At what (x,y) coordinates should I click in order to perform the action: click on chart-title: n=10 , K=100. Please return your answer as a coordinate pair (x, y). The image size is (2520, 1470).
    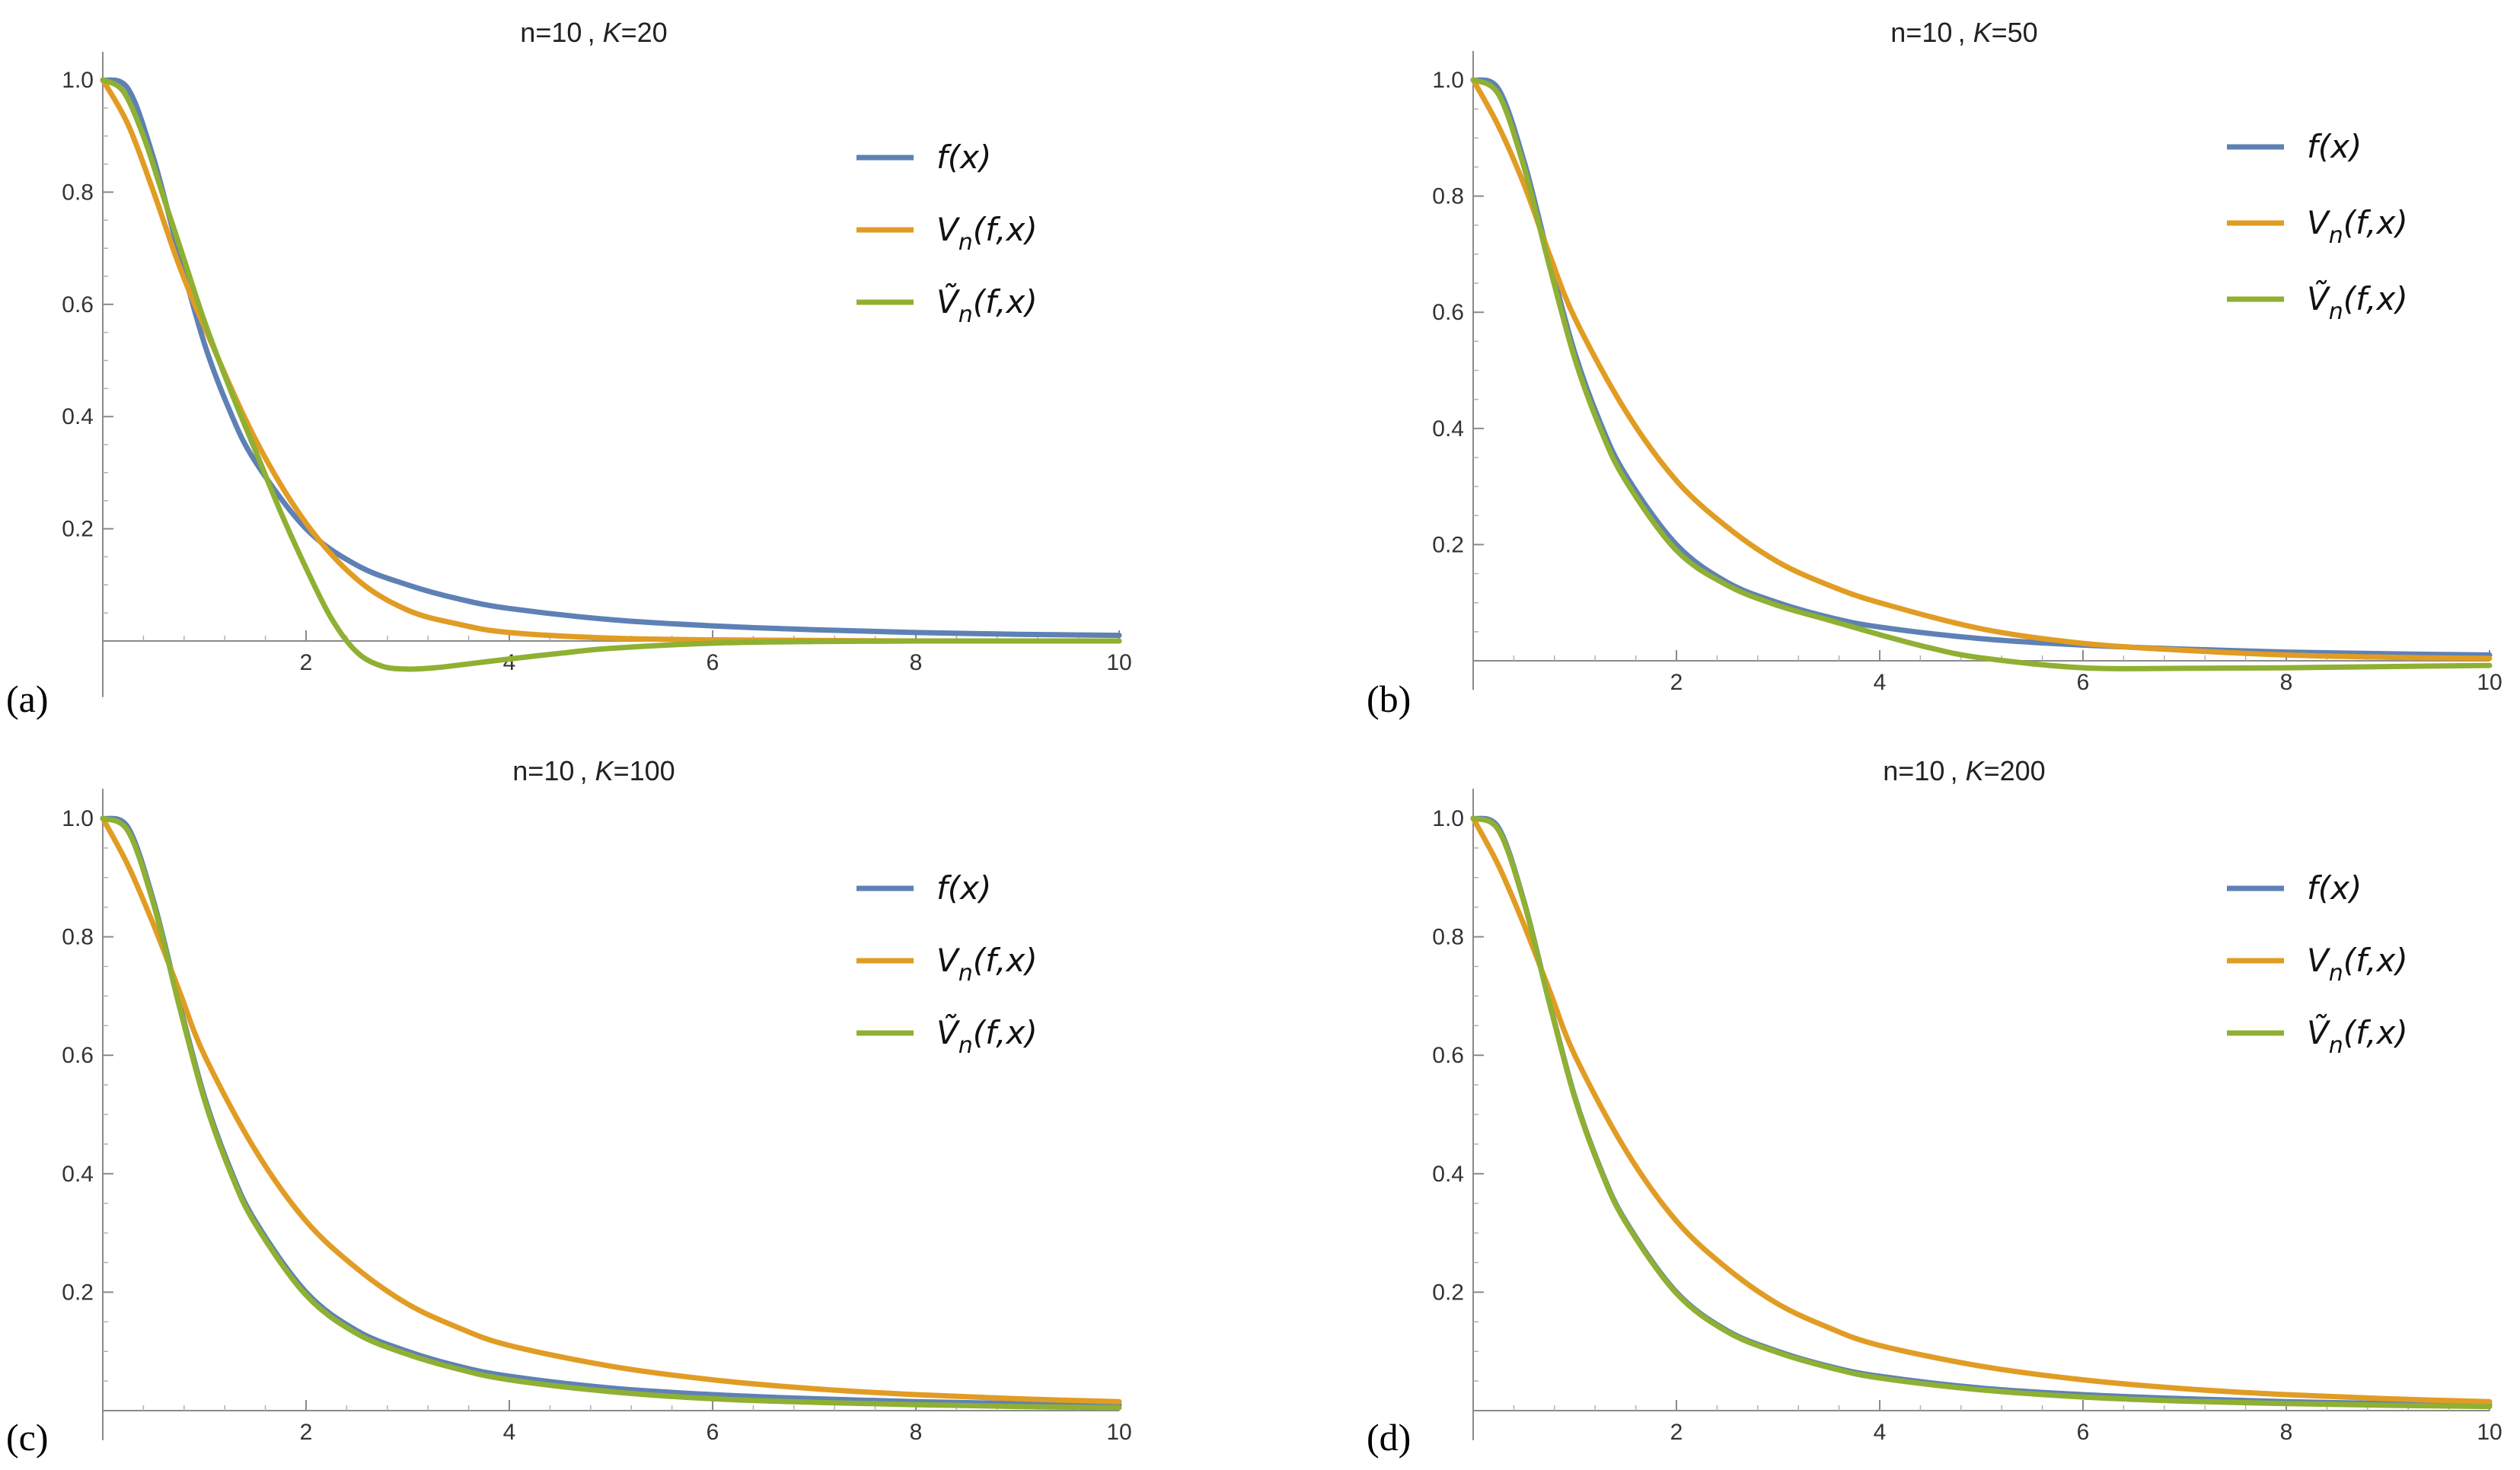
    Looking at the image, I should click on (593, 771).